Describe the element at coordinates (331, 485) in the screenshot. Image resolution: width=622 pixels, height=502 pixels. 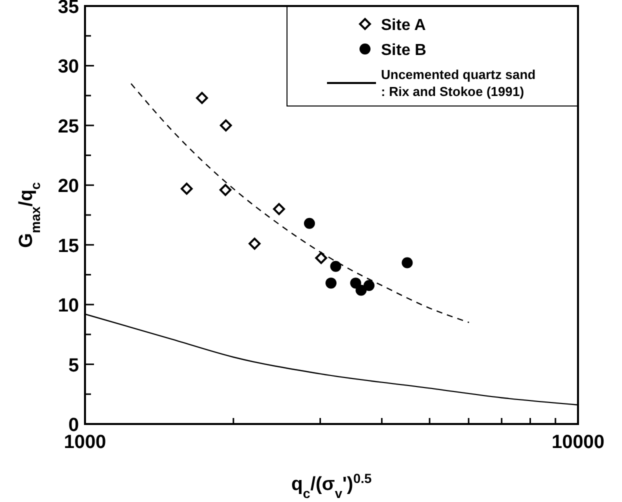
I see `x-axis-title: q$_{c}$/(σ$_{v}$')$^{0.5}$` at that location.